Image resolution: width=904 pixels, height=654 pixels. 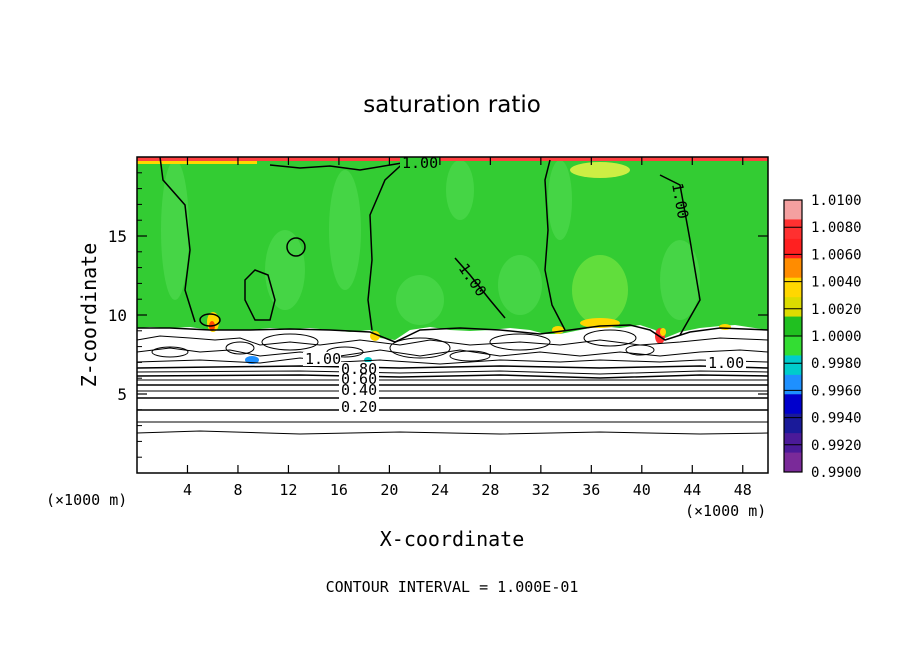 What do you see at coordinates (187, 490) in the screenshot?
I see `x-tick-label-4: 4` at bounding box center [187, 490].